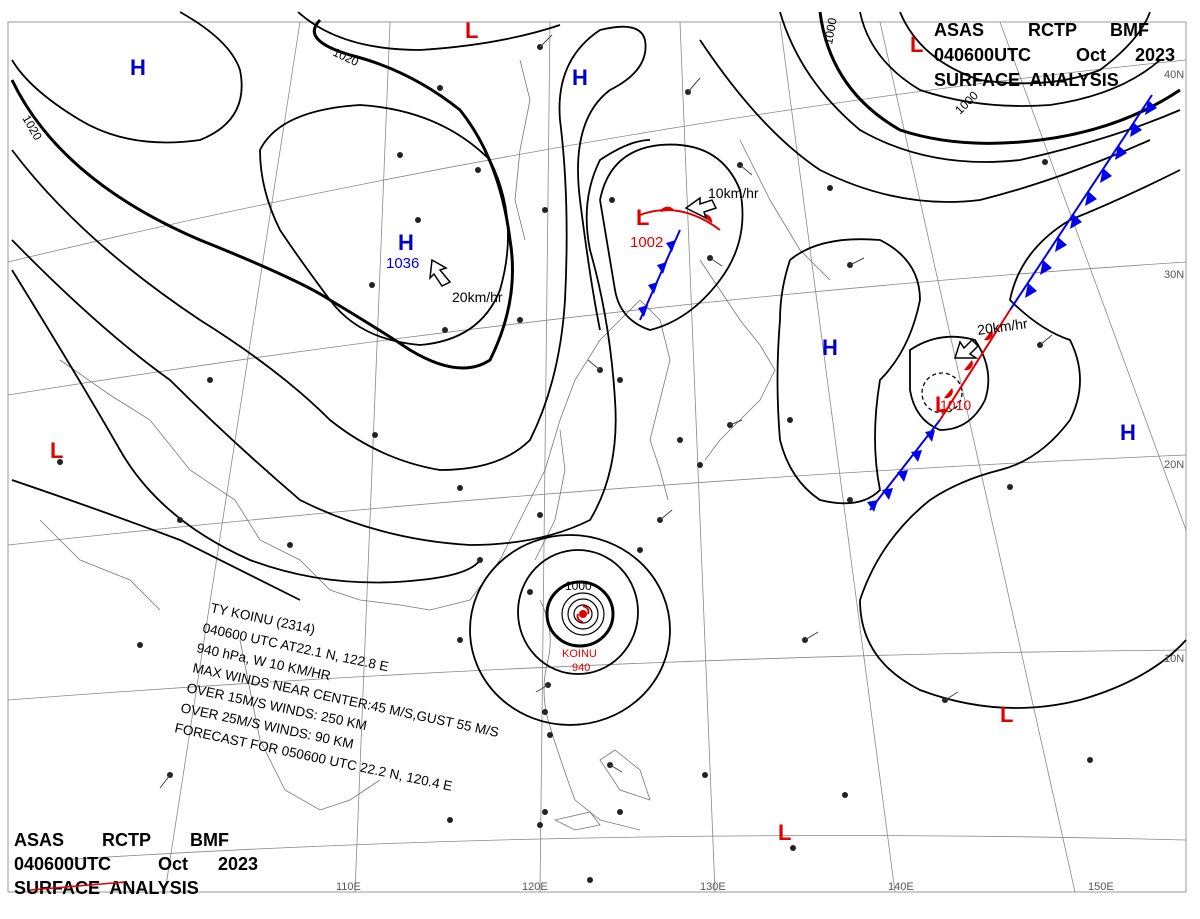 Image resolution: width=1200 pixels, height=919 pixels. Describe the element at coordinates (901, 887) in the screenshot. I see `longitude-label: 140E` at that location.